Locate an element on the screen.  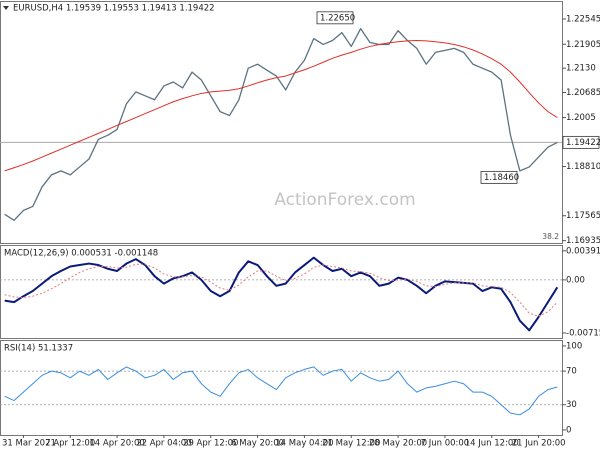
y-tick-label: 1.22545 is located at coordinates (583, 19).